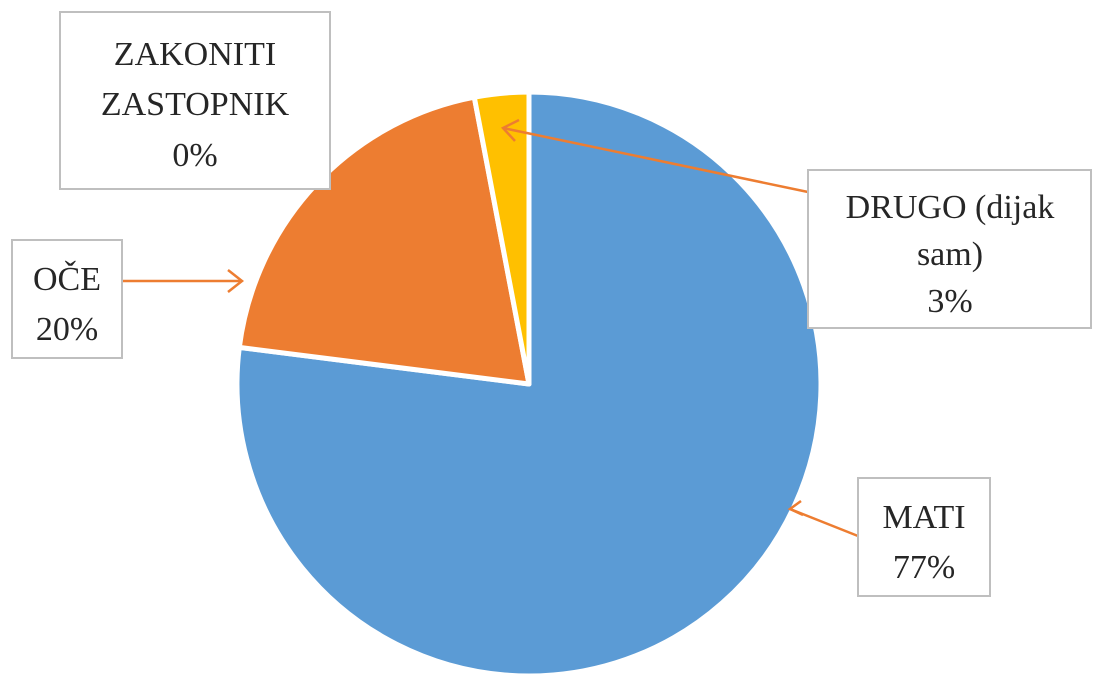 The image size is (1098, 677). What do you see at coordinates (194, 155) in the screenshot?
I see `data-label-zastopnik-line-3: 0%` at bounding box center [194, 155].